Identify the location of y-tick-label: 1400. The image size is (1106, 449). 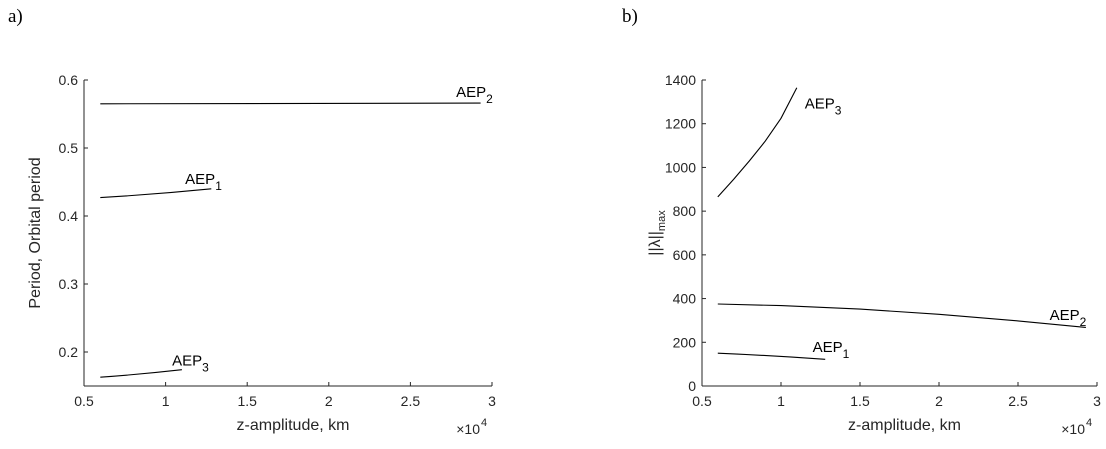
(680, 80).